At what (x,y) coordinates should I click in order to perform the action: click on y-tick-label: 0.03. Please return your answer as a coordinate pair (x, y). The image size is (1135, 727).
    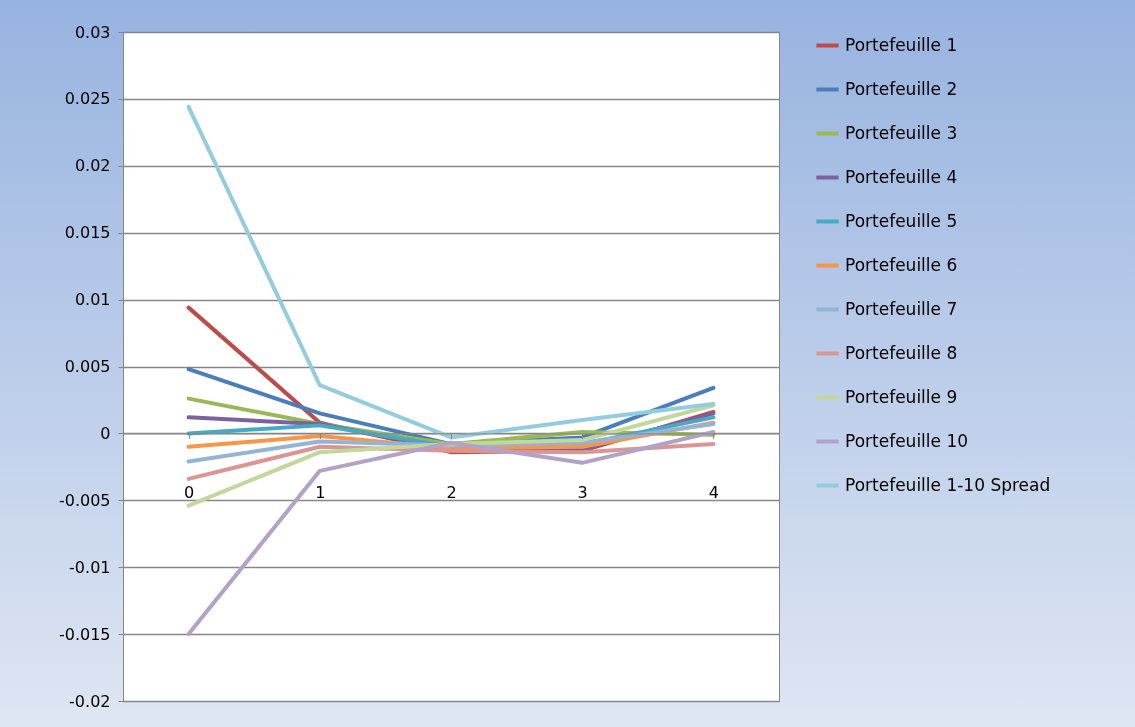
    Looking at the image, I should click on (92, 32).